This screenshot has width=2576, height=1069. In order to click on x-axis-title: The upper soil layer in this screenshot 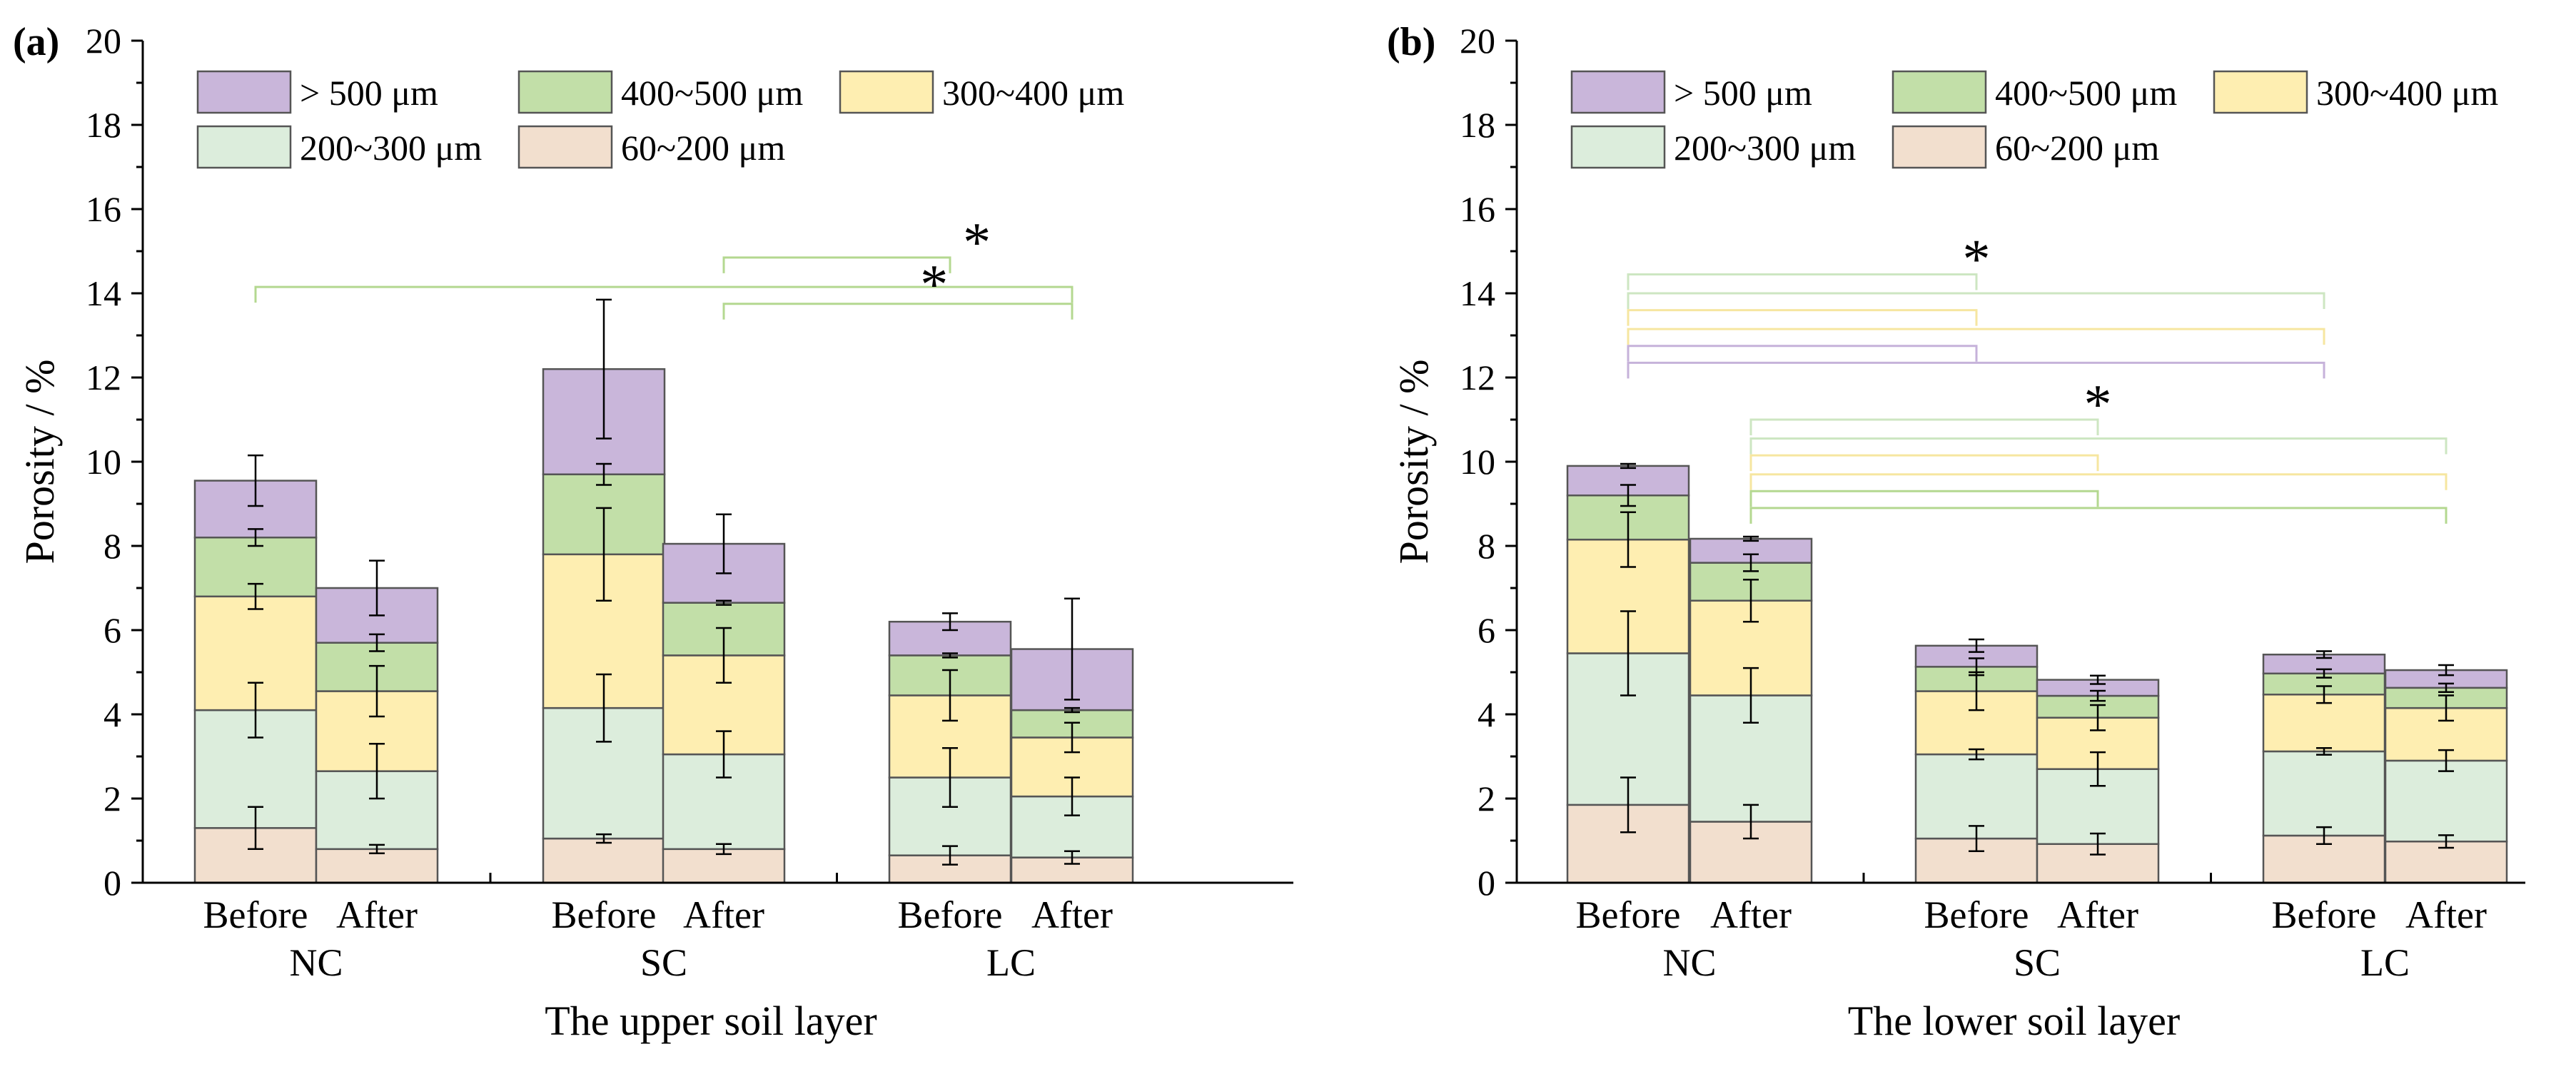, I will do `click(711, 1021)`.